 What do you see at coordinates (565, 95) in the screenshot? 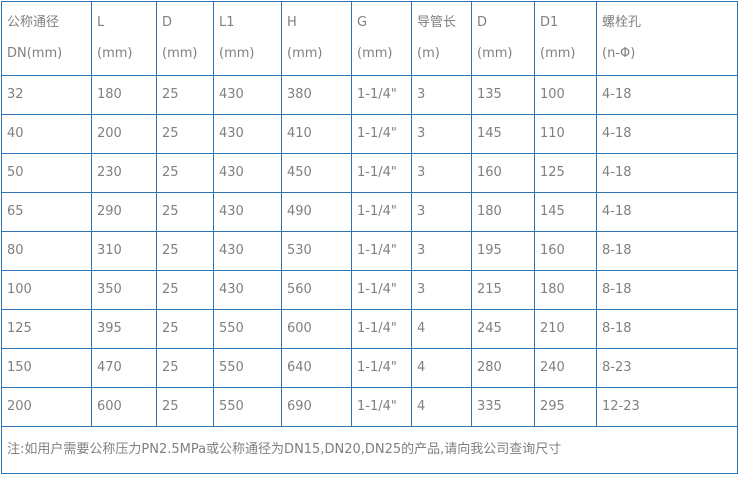
I see `cell-flange-d1: 100` at bounding box center [565, 95].